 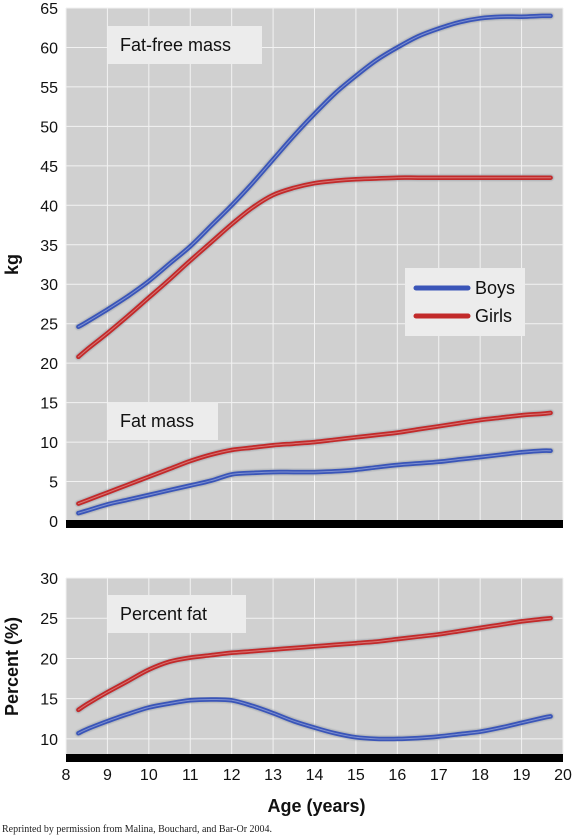 I want to click on x-tick-label: 9, so click(x=107, y=775).